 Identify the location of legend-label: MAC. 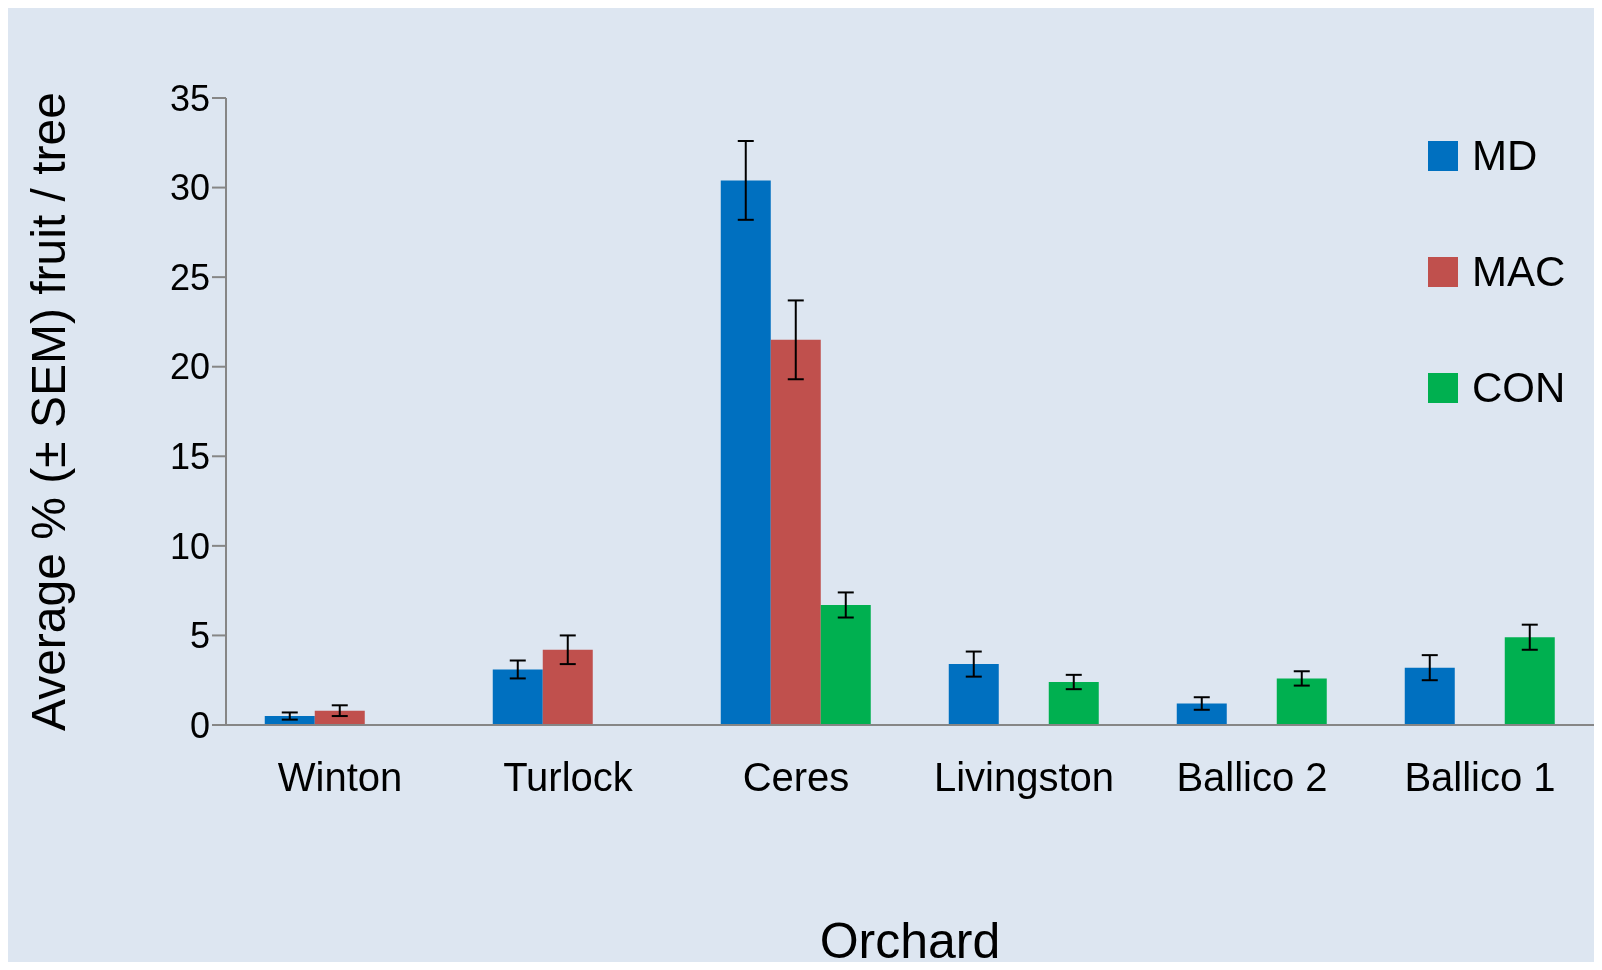
(1519, 272).